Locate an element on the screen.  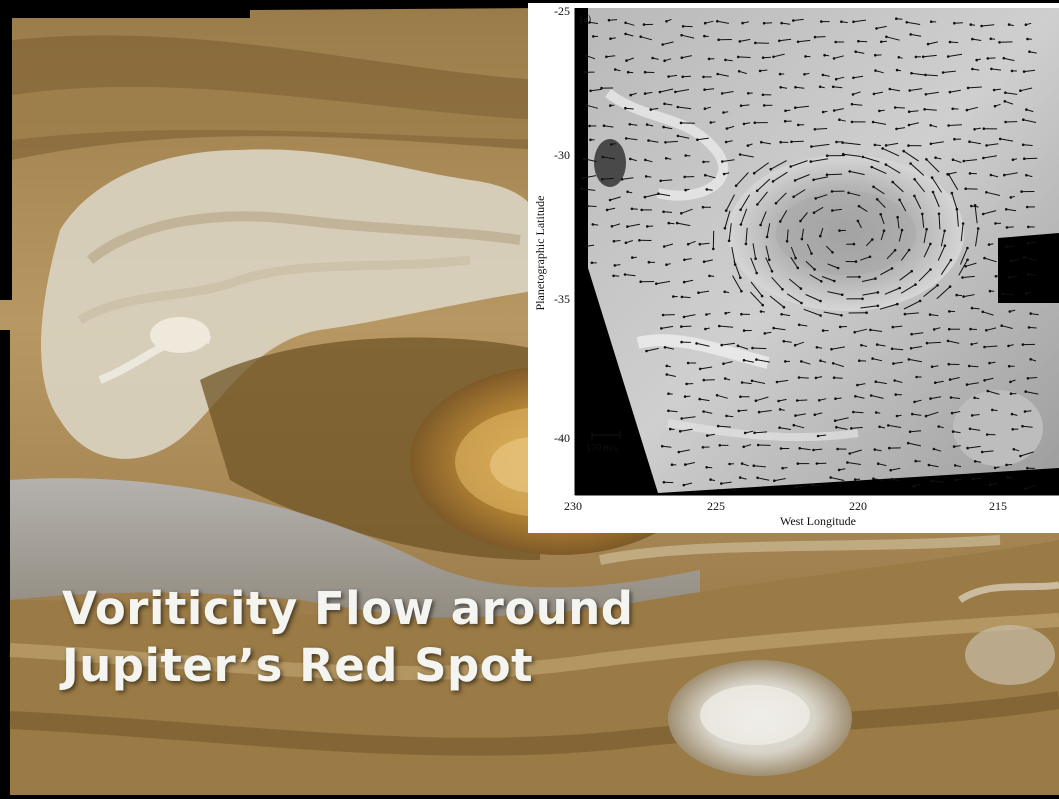
x-tick-label: 230 is located at coordinates (573, 506).